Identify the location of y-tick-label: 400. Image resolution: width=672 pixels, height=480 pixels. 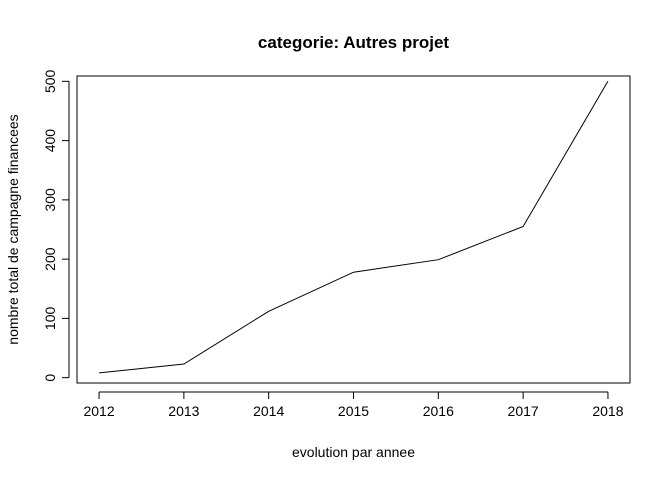
(50, 141).